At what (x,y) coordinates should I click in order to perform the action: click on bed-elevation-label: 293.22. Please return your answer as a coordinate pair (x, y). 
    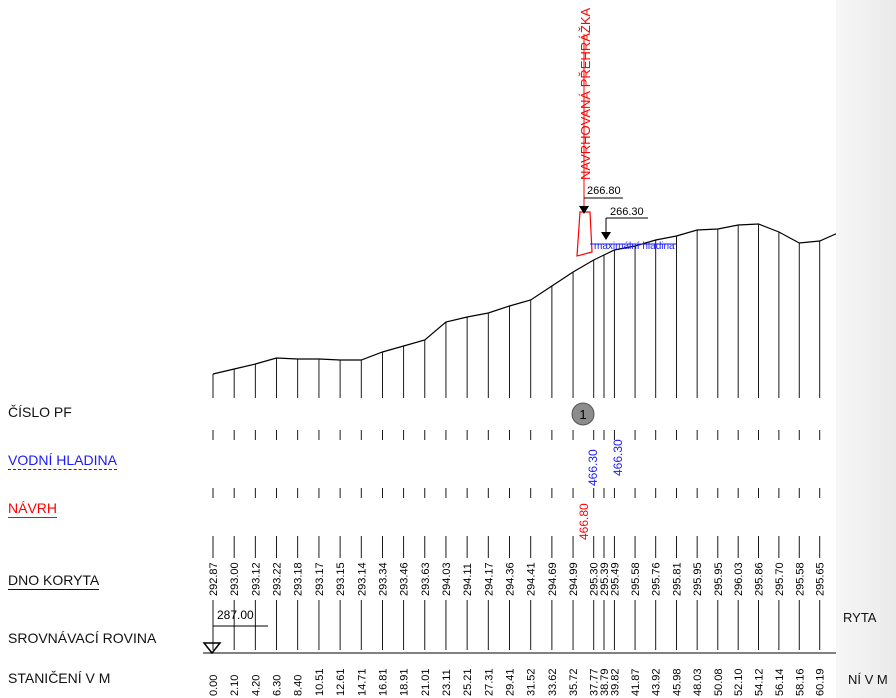
    Looking at the image, I should click on (278, 579).